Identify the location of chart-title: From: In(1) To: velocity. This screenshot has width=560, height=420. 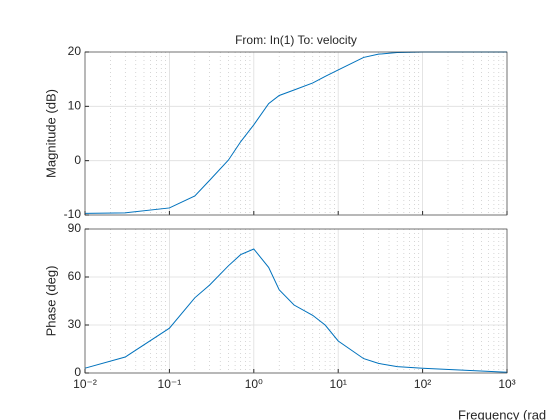
(296, 40).